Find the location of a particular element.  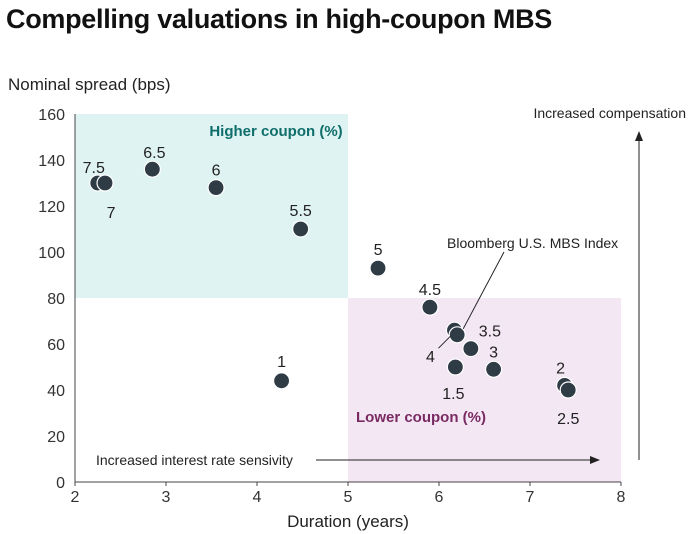

y-arrow-label: Increased compensation is located at coordinates (609, 113).